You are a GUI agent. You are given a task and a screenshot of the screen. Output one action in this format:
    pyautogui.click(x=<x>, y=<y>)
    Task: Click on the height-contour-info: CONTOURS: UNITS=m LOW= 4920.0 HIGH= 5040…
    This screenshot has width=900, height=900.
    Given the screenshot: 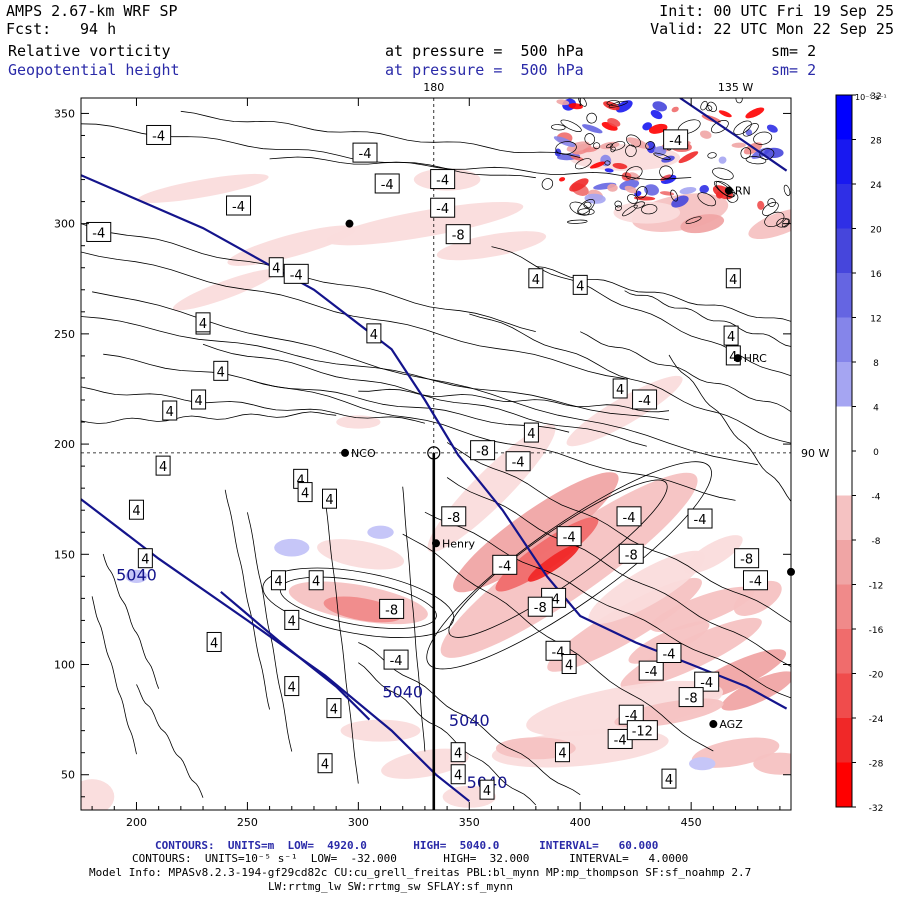 What is the action you would take?
    pyautogui.click(x=407, y=845)
    